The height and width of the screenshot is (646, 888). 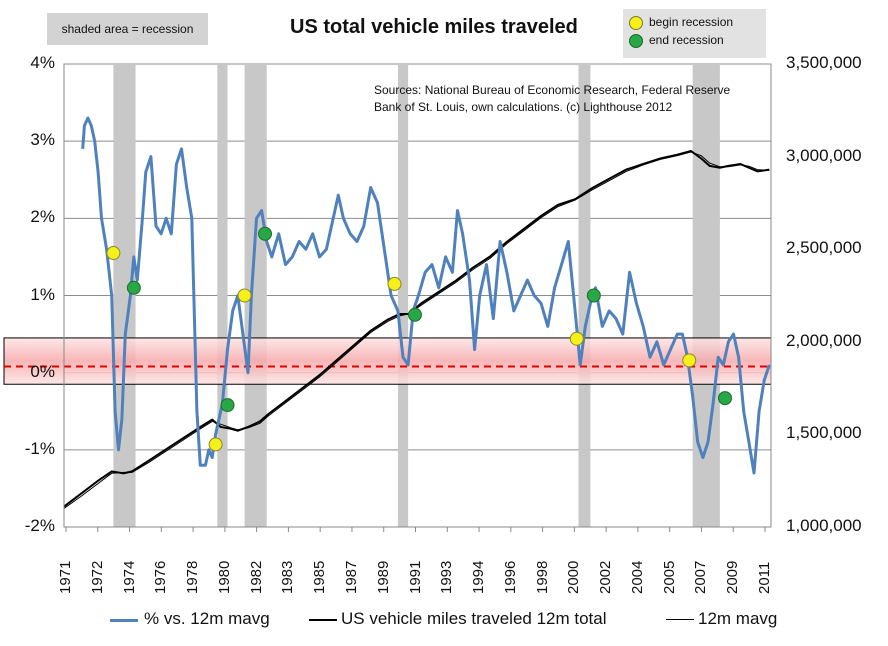 I want to click on marker-legend-end-label: end recession, so click(x=686, y=40).